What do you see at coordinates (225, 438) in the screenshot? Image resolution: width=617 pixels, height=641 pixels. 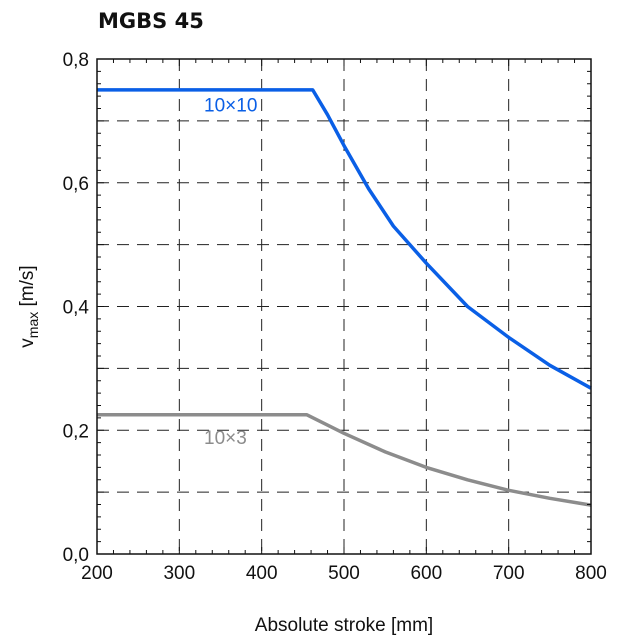 I see `series-label: 10×3` at bounding box center [225, 438].